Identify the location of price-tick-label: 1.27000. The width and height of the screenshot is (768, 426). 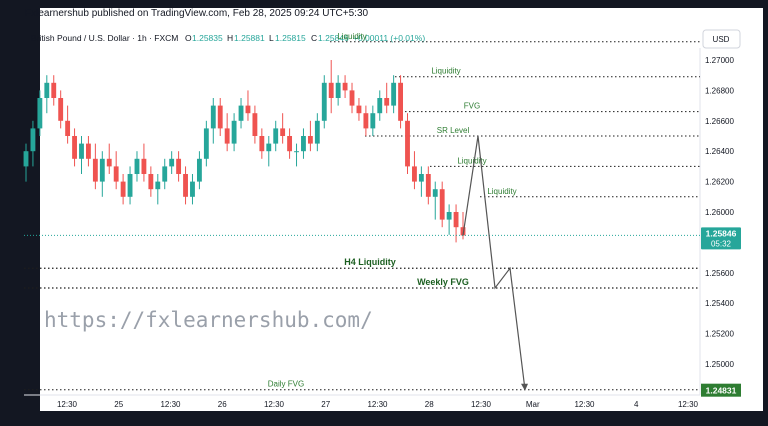
(719, 60).